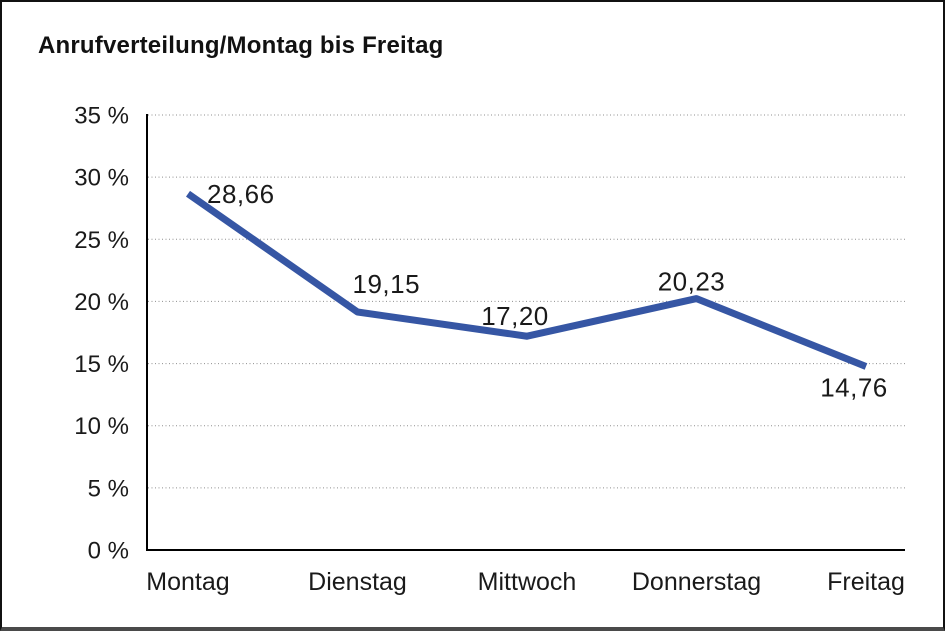 The width and height of the screenshot is (945, 631). I want to click on x-axis-label: Dienstag, so click(357, 582).